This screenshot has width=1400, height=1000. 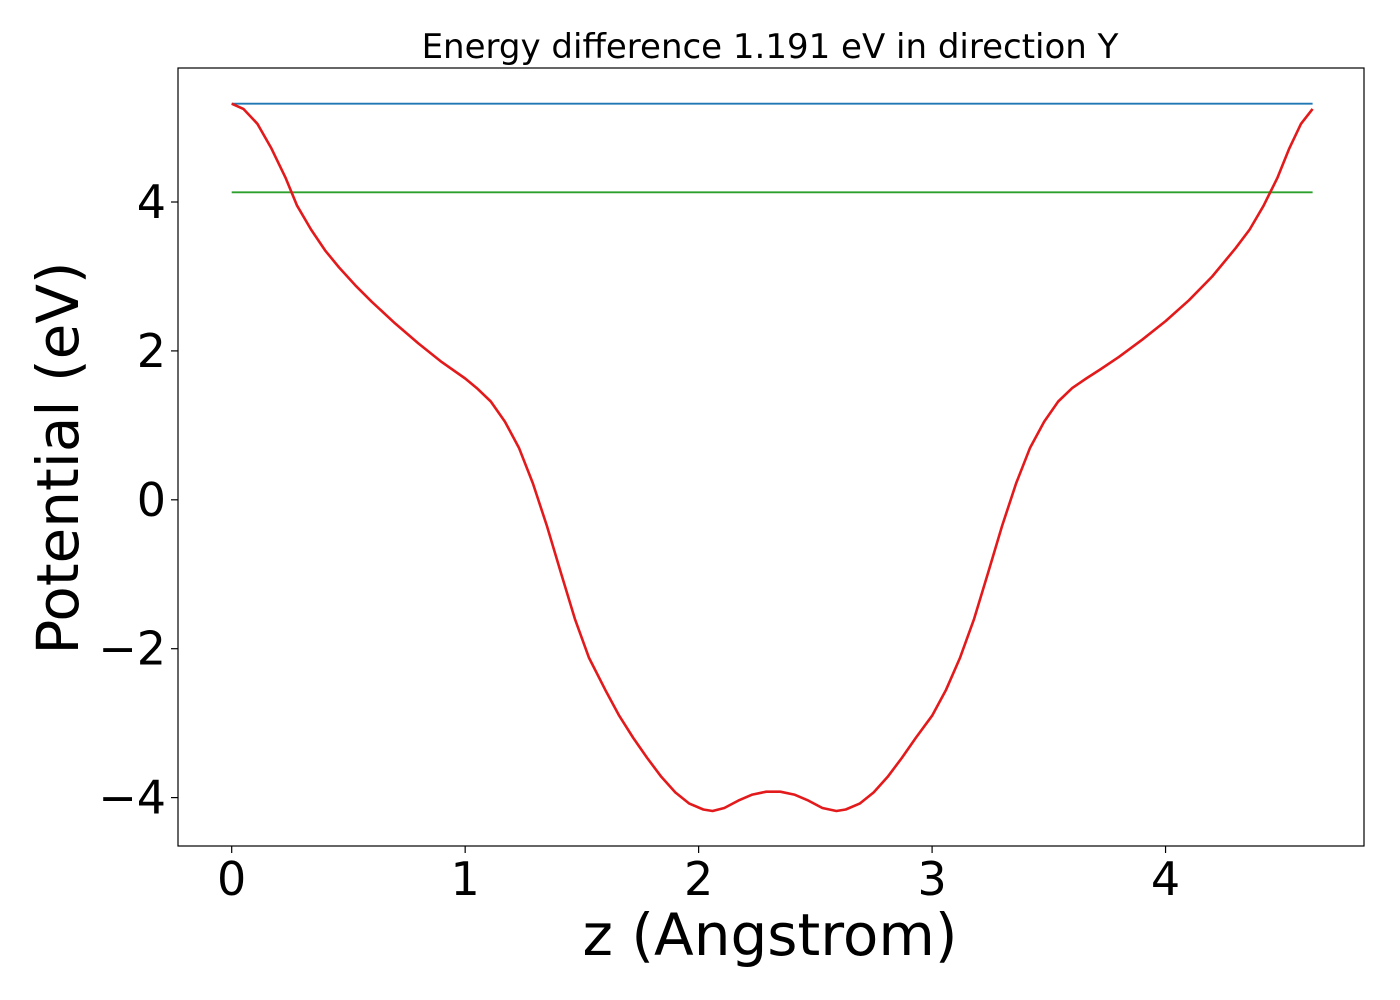 I want to click on y-axis: −4 −2 0 2 4, so click(x=138, y=500).